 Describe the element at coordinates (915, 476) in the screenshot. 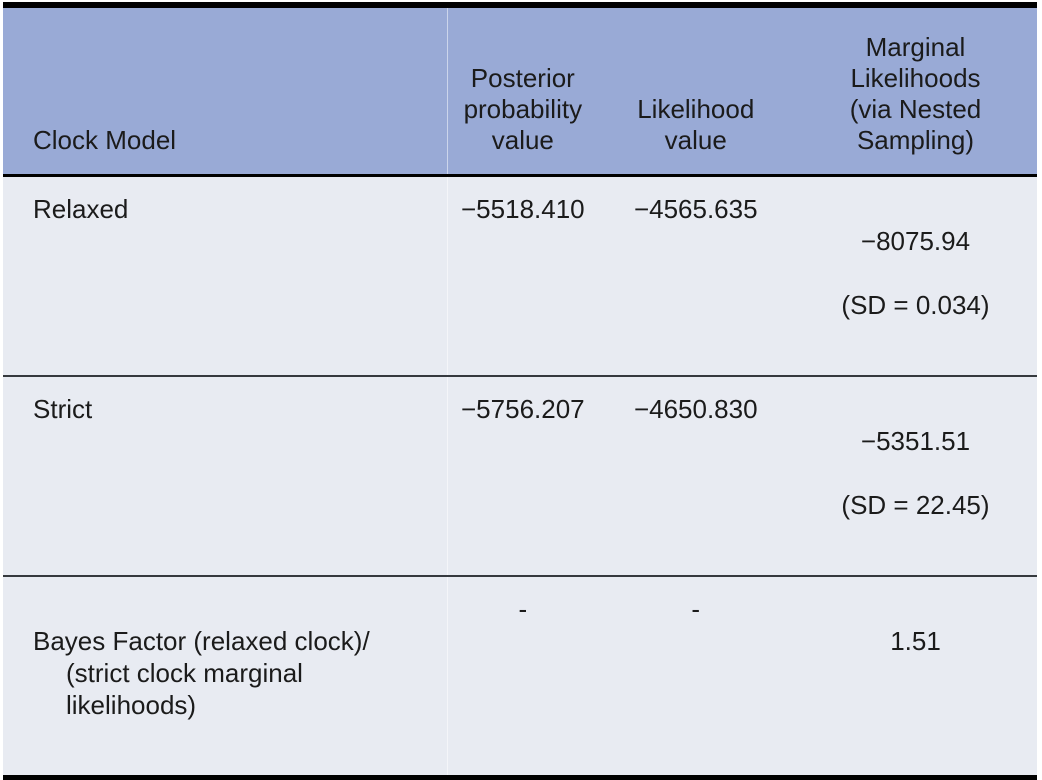

I see `cell-marginal-likelihood: −5351.51 (SD = 22.45)` at that location.